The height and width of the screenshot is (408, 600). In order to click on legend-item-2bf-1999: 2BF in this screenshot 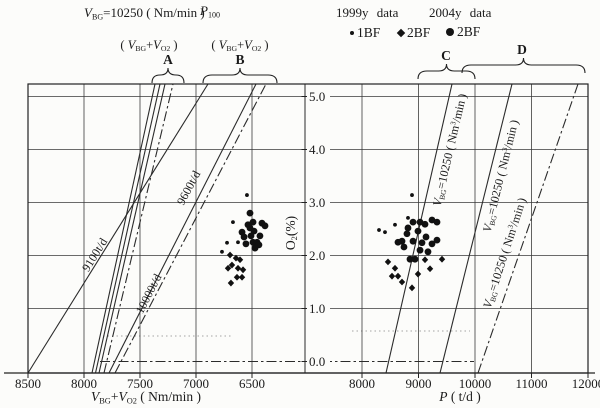, I will do `click(413, 33)`.